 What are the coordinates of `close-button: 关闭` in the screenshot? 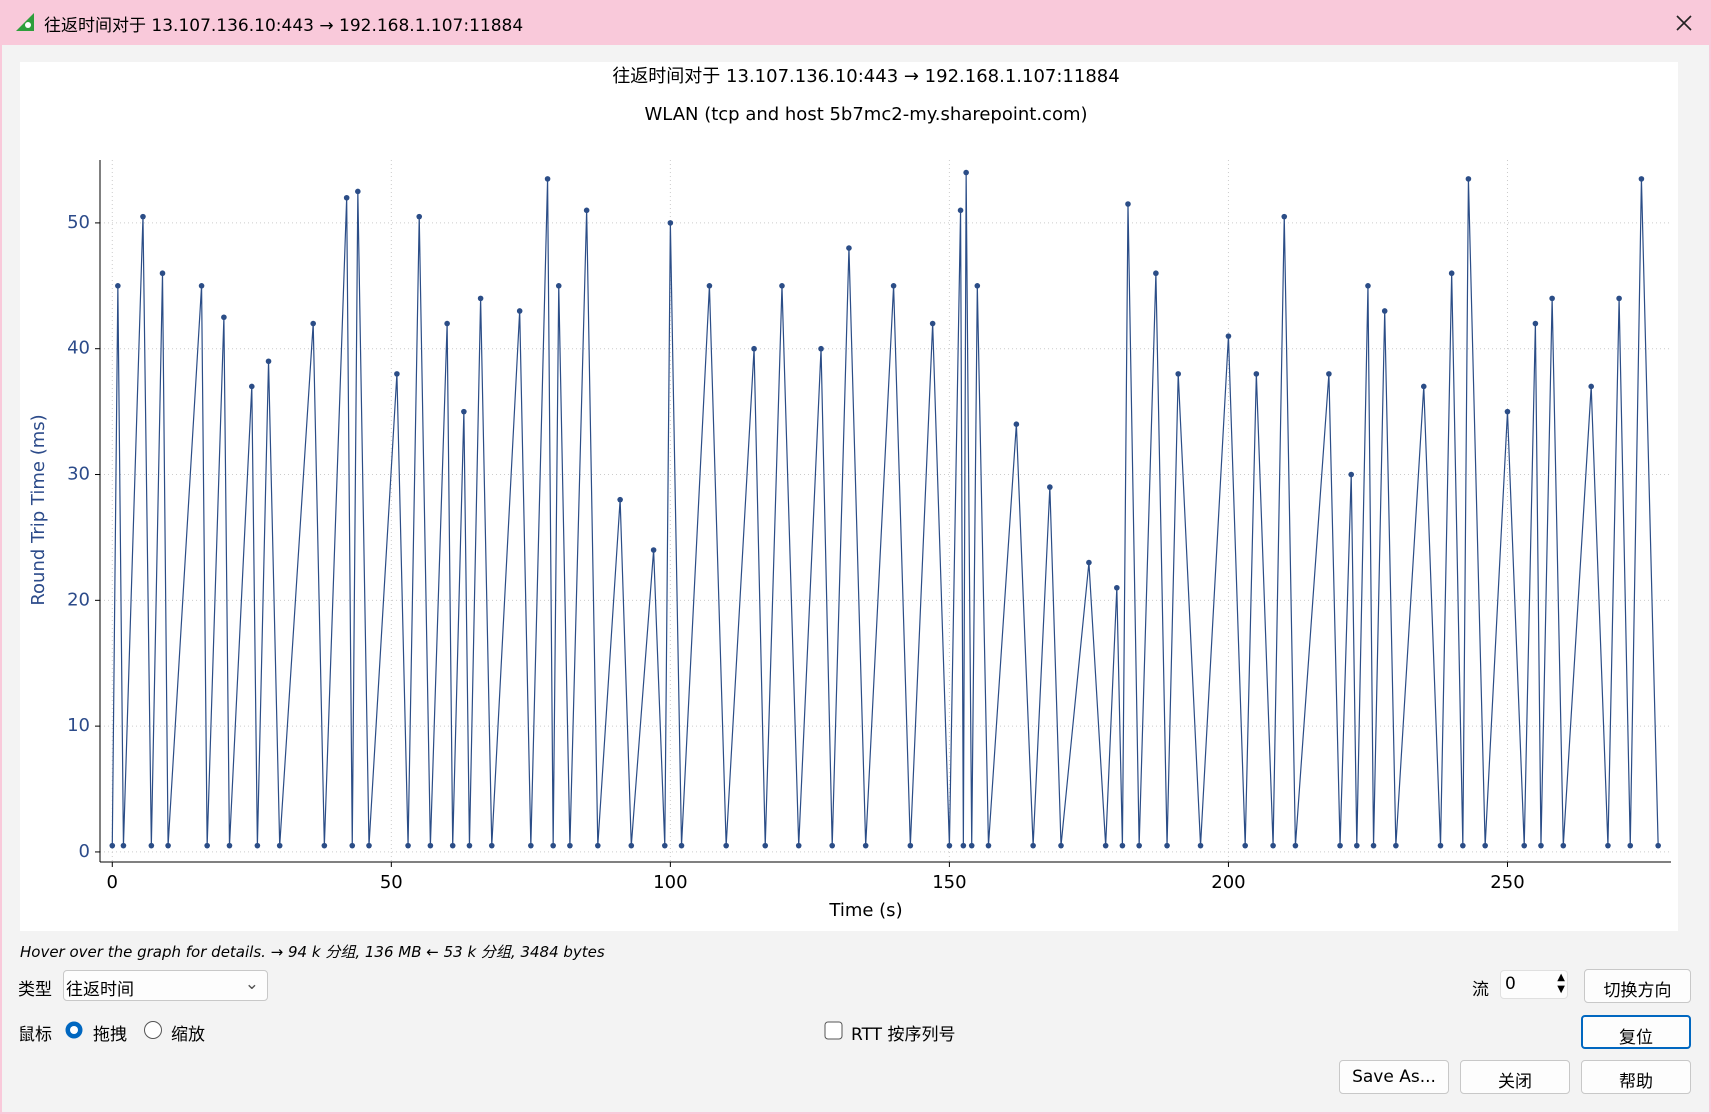 It's located at (1515, 1077).